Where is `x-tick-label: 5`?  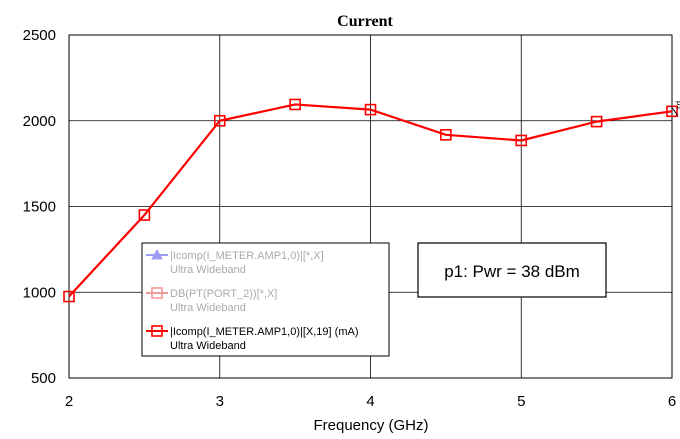
x-tick-label: 5 is located at coordinates (521, 401).